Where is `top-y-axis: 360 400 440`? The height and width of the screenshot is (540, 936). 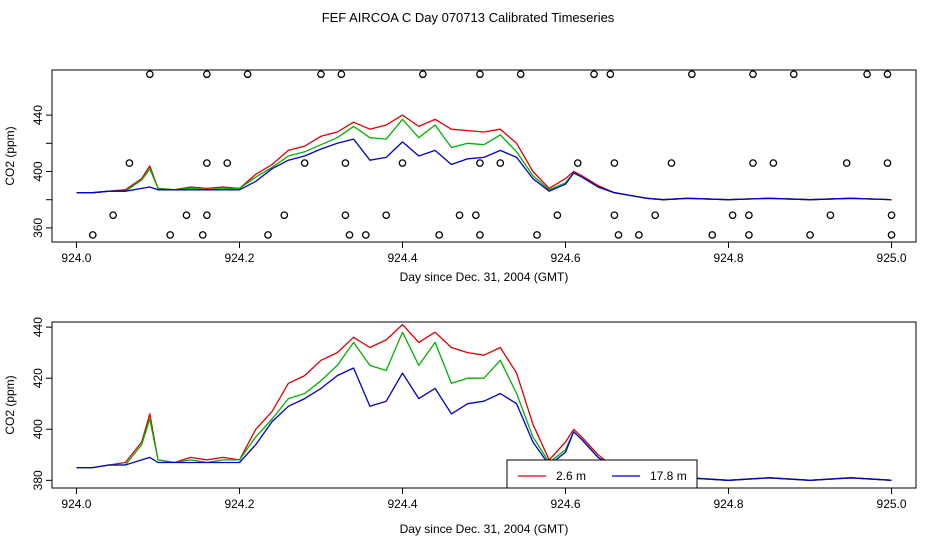 top-y-axis: 360 400 440 is located at coordinates (41, 171).